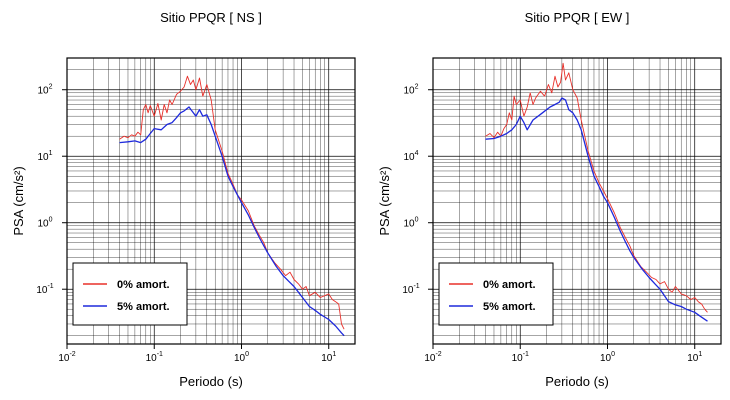 The width and height of the screenshot is (730, 400). What do you see at coordinates (44, 156) in the screenshot?
I see `y-tick-label: 10¹` at bounding box center [44, 156].